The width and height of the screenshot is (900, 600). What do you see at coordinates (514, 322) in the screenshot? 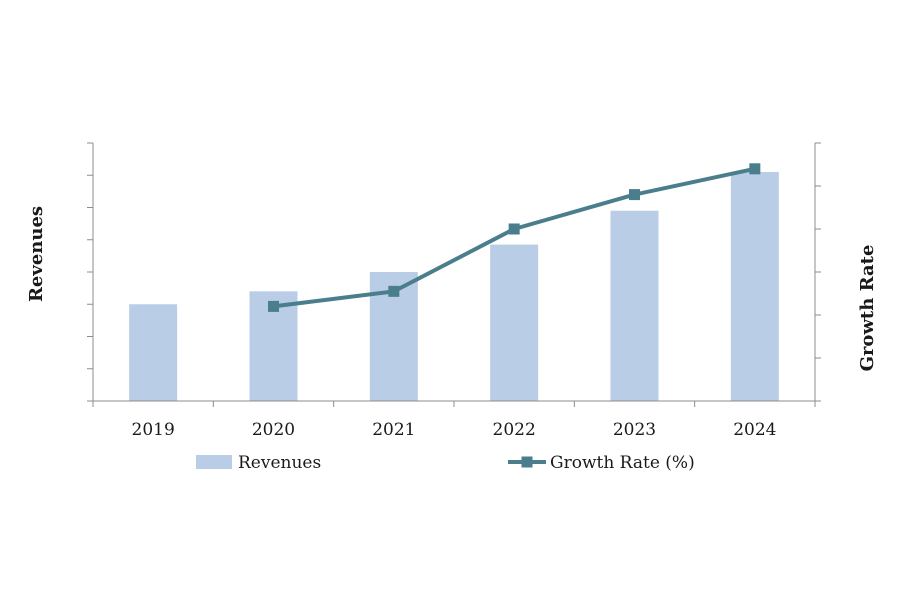
I see `bar-2022` at bounding box center [514, 322].